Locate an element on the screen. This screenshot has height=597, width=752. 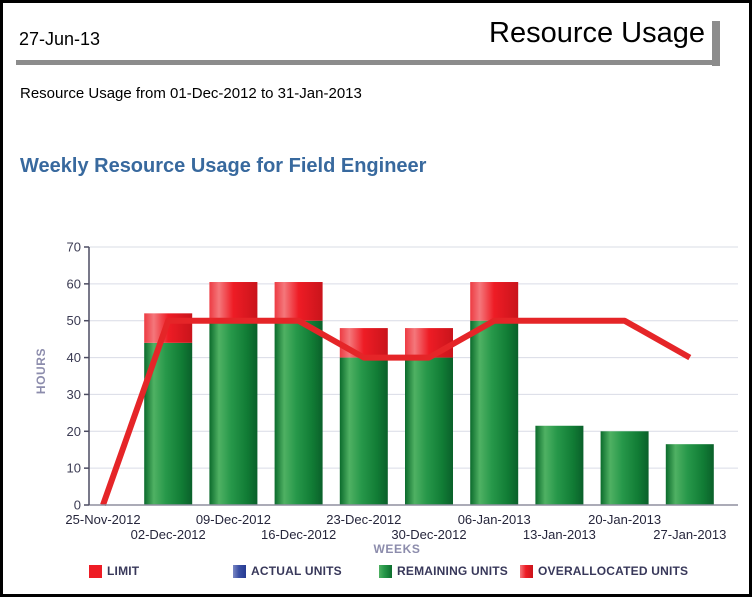
x-tick-label: 06-Jan-2013 is located at coordinates (494, 519).